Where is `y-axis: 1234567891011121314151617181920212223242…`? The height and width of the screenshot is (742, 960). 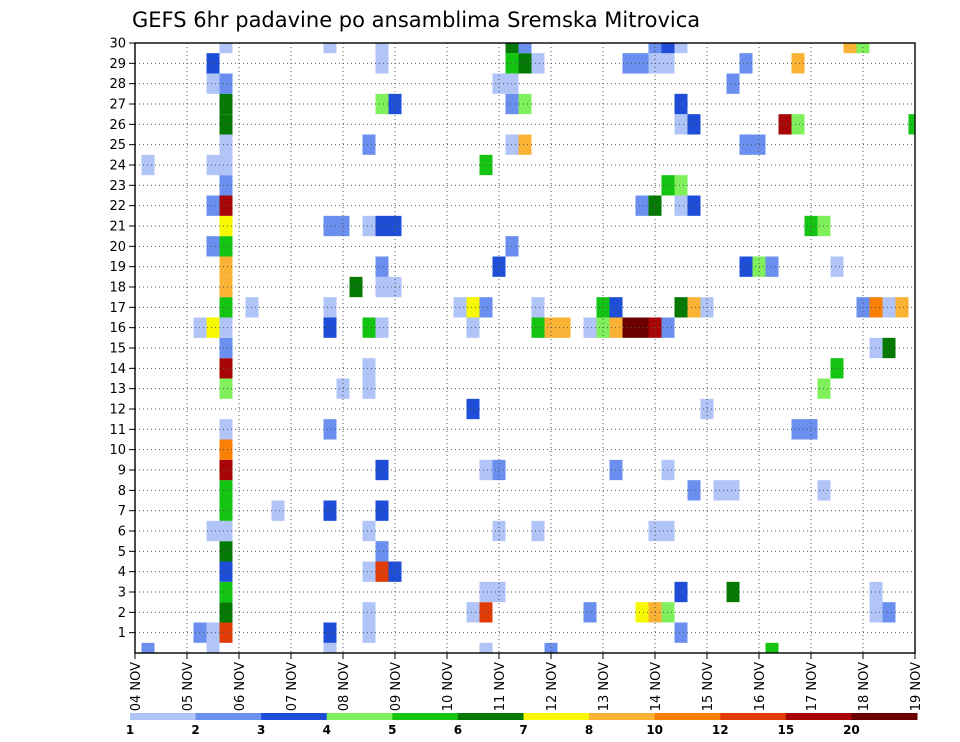
y-axis: 1234567891011121314151617181920212223242… is located at coordinates (122, 339).